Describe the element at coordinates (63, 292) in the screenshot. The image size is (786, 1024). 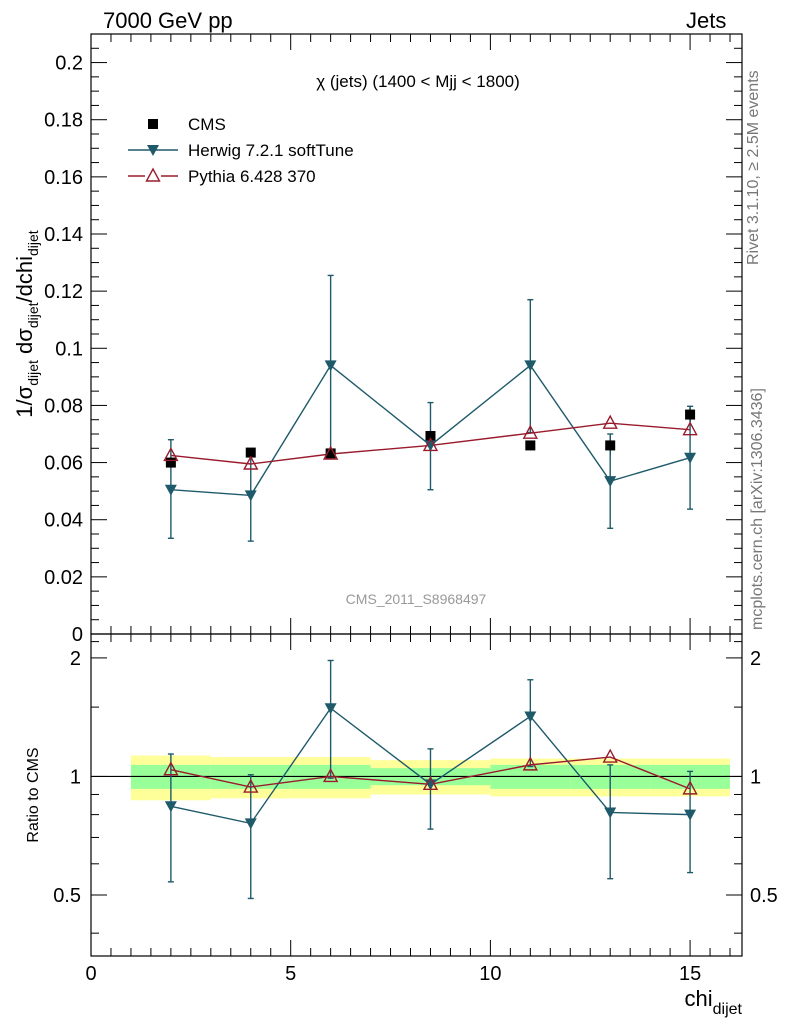
I see `y-tick-label: 0.12` at that location.